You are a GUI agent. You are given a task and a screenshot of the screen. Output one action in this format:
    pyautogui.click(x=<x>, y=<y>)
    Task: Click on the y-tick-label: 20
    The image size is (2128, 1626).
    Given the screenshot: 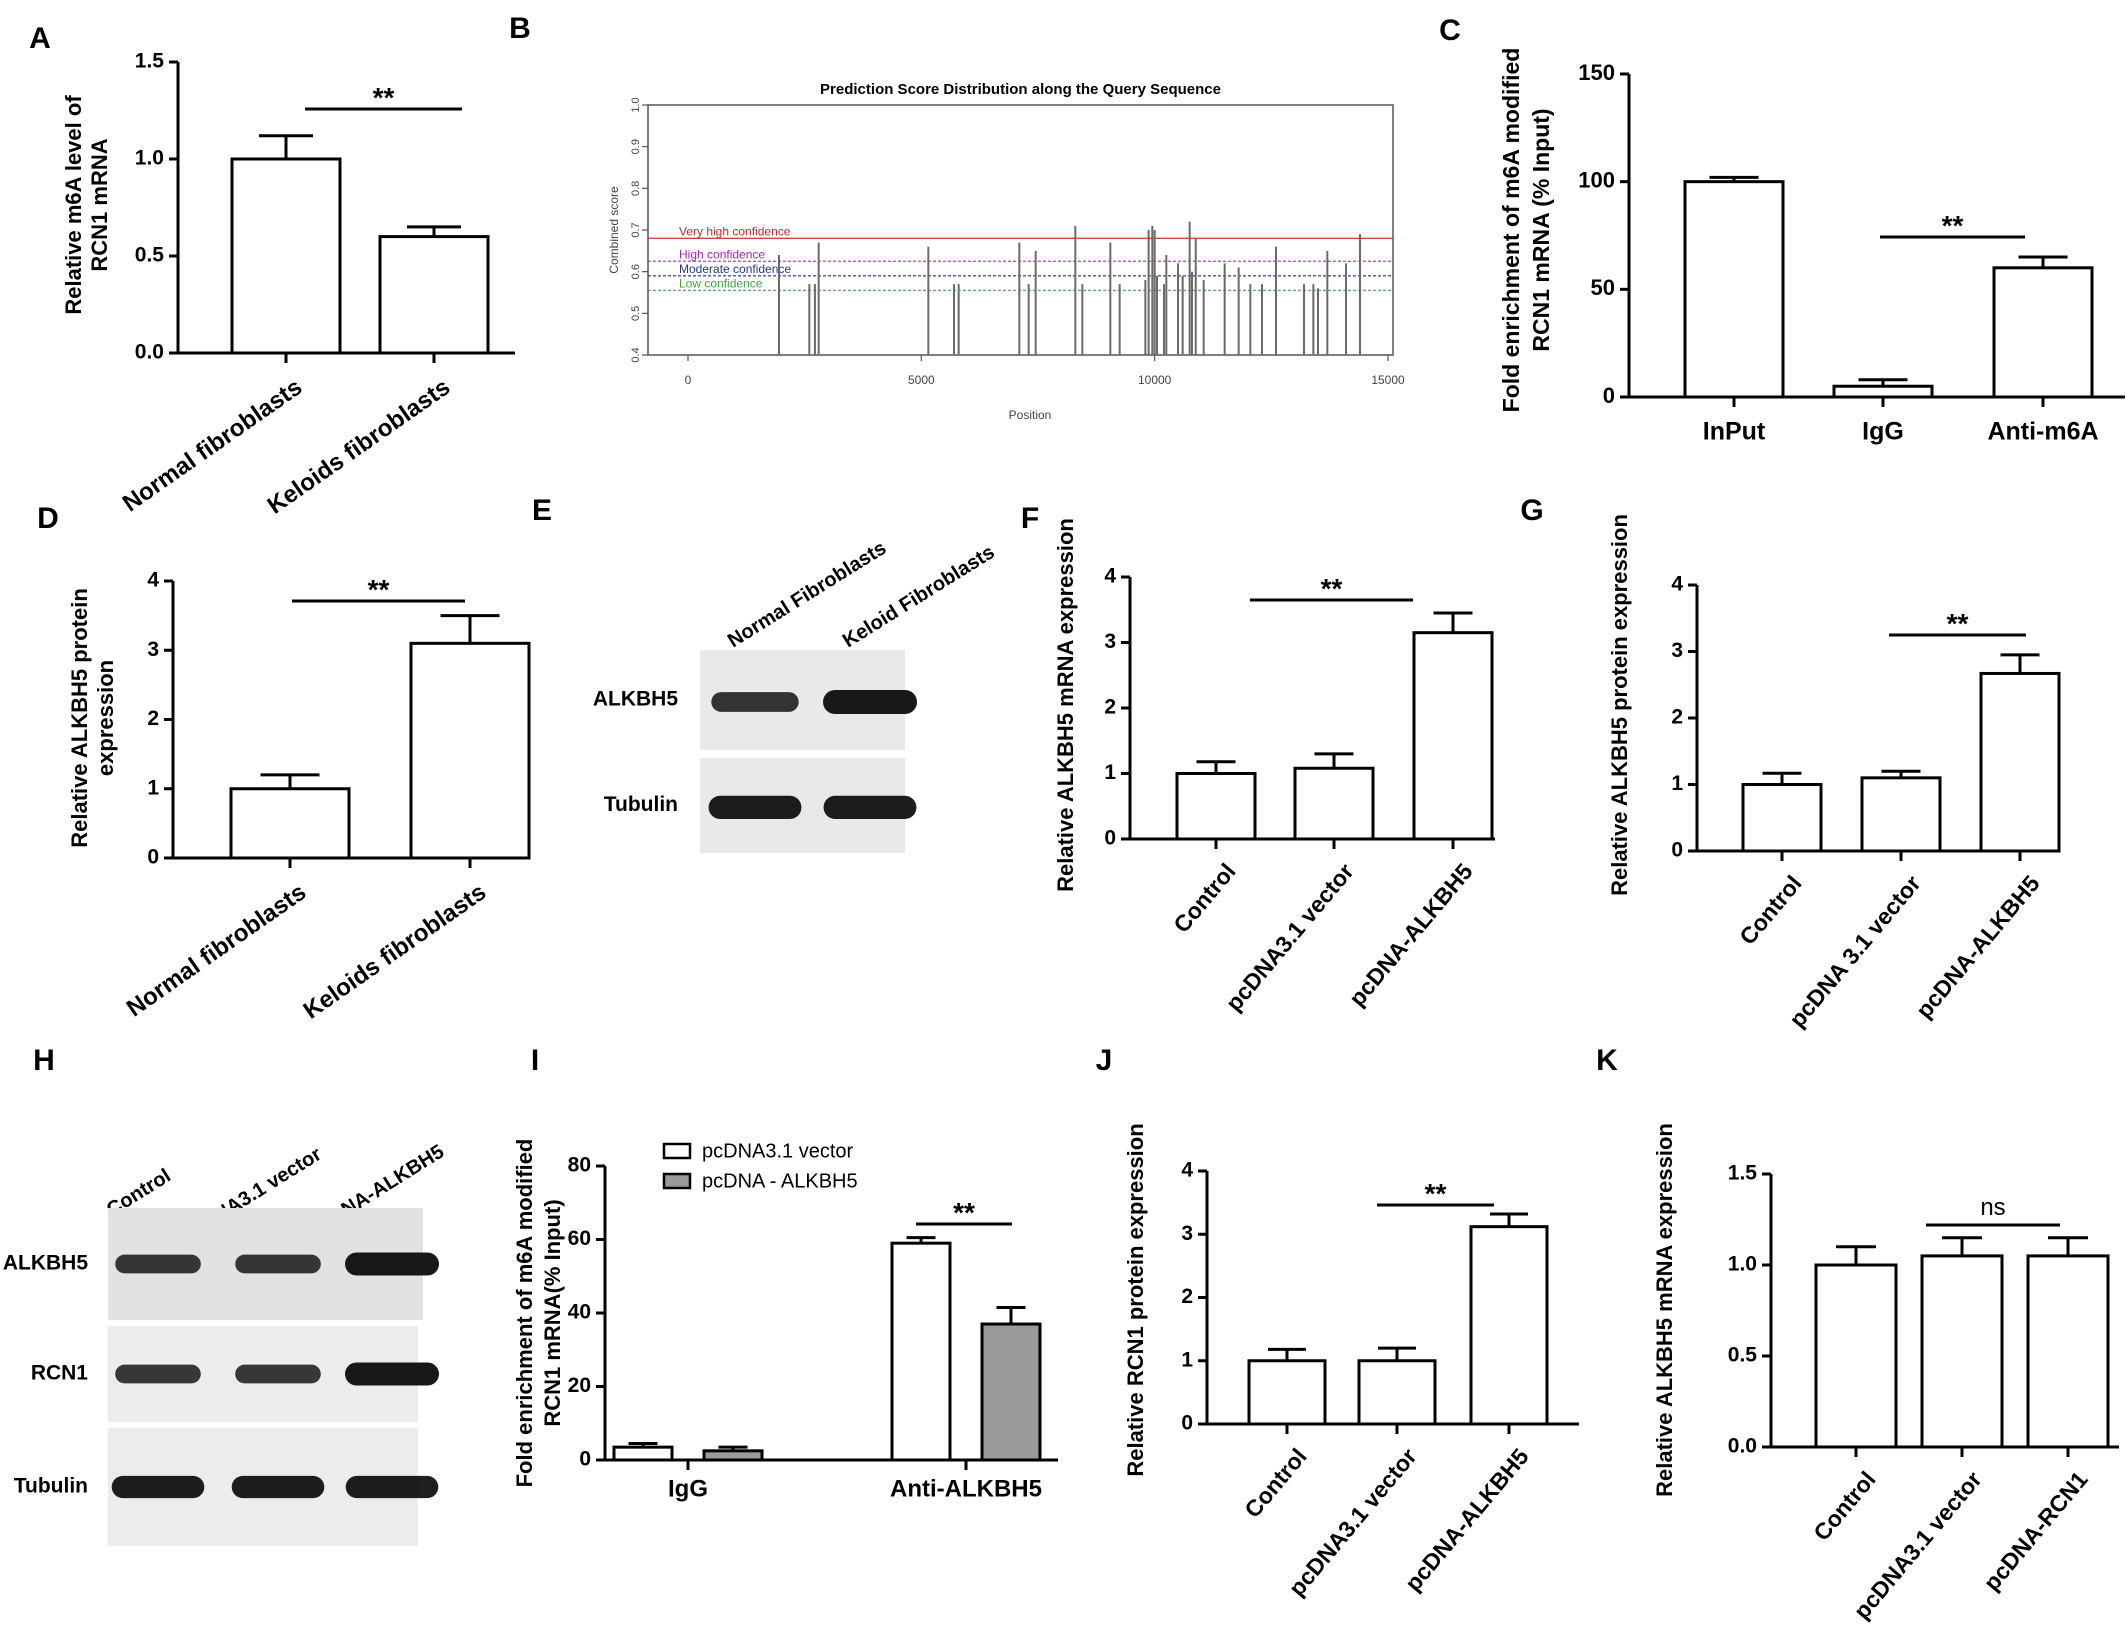 What is the action you would take?
    pyautogui.click(x=579, y=1385)
    